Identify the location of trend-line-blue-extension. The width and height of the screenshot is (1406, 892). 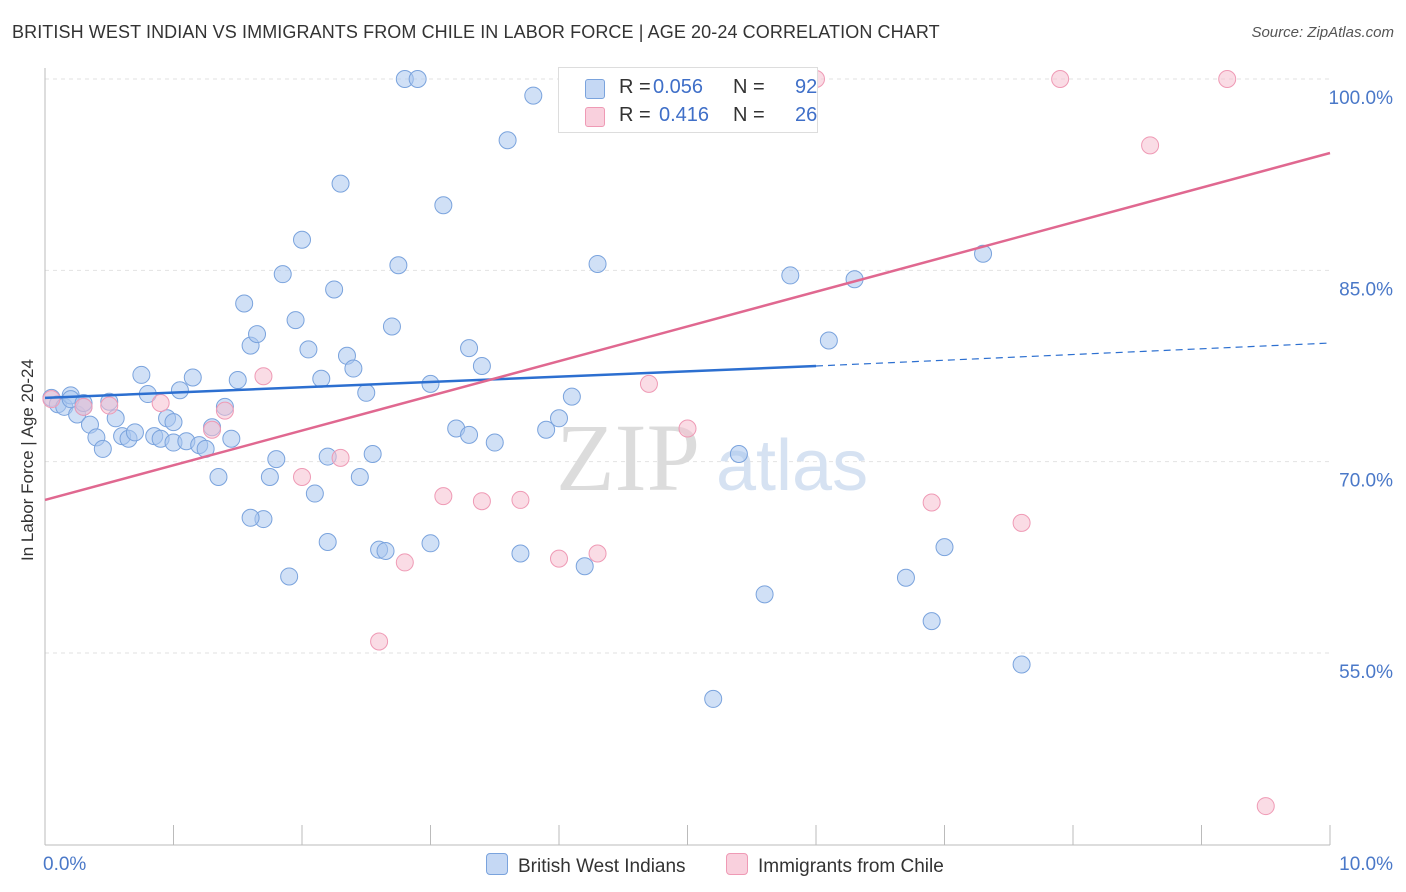
(1073, 354).